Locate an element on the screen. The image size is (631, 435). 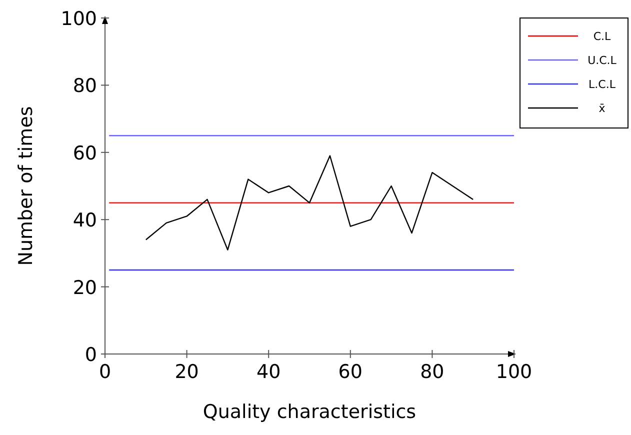
x-tick-label: 60 is located at coordinates (350, 372).